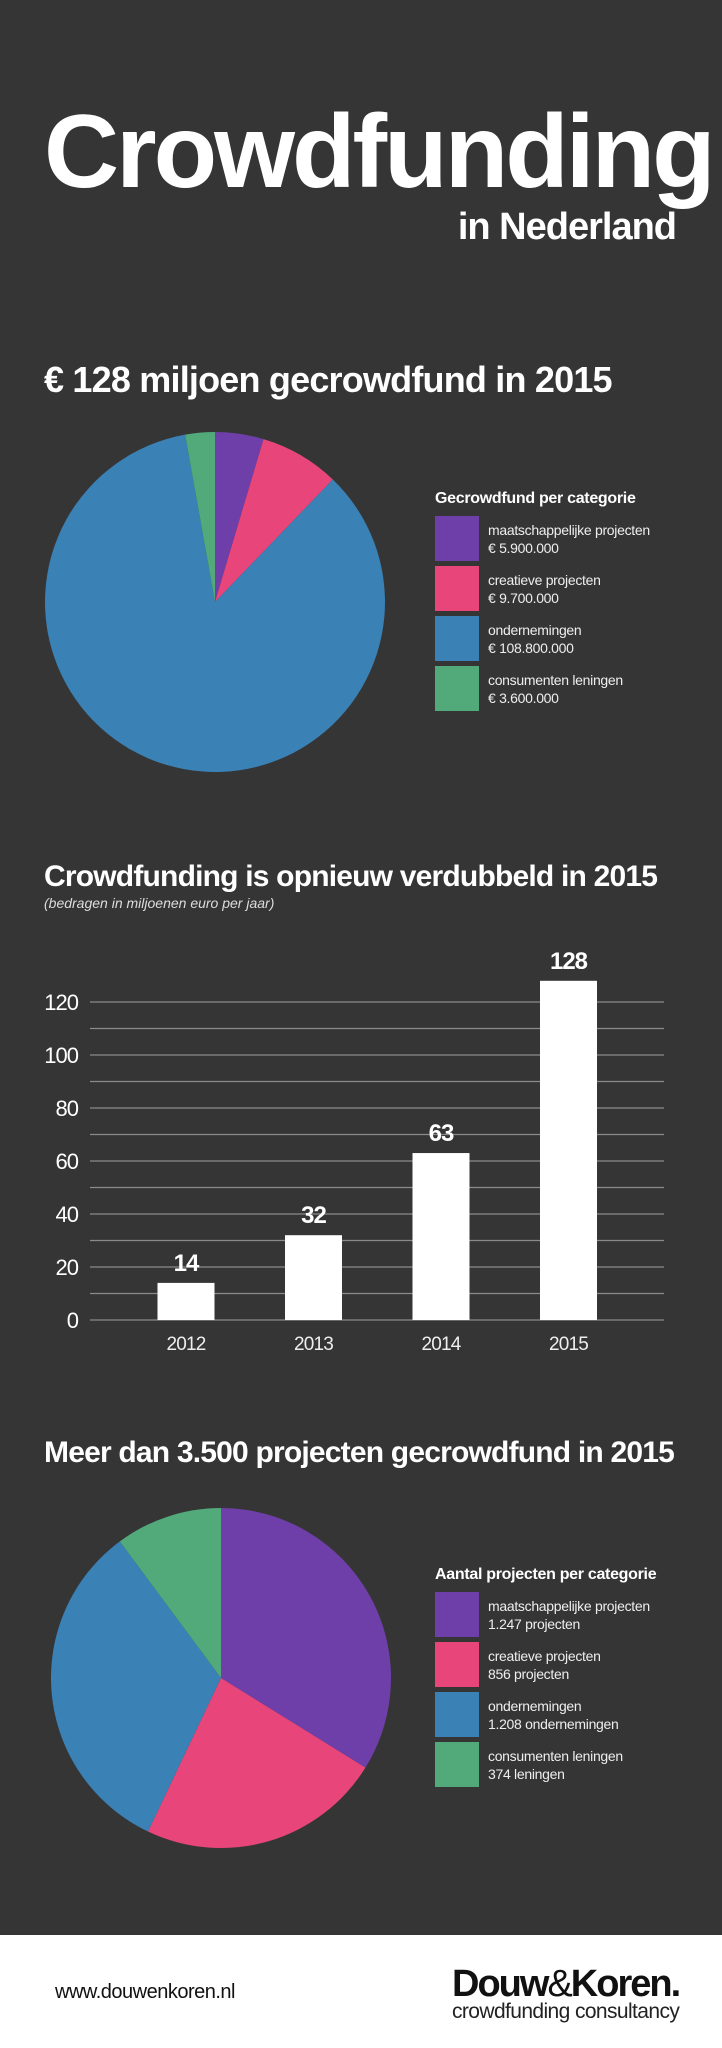  I want to click on legend-value: 374 leningen, so click(526, 1773).